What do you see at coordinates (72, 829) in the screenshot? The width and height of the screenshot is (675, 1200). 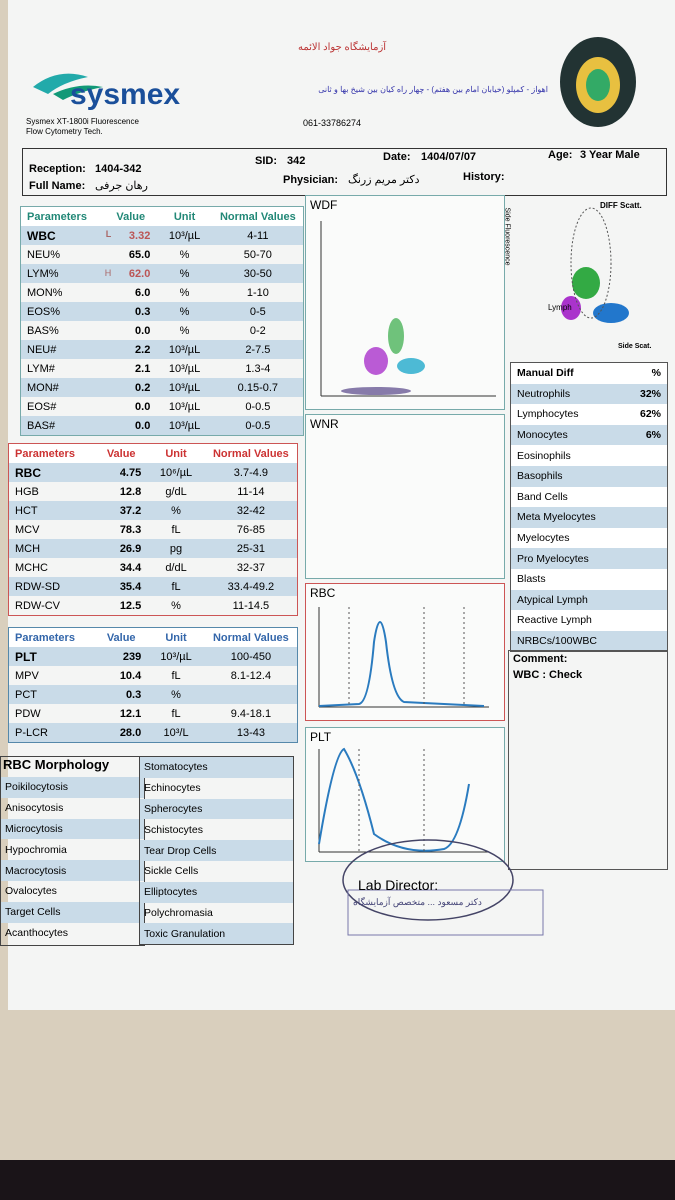 I see `morphology-item: Microcytosis` at bounding box center [72, 829].